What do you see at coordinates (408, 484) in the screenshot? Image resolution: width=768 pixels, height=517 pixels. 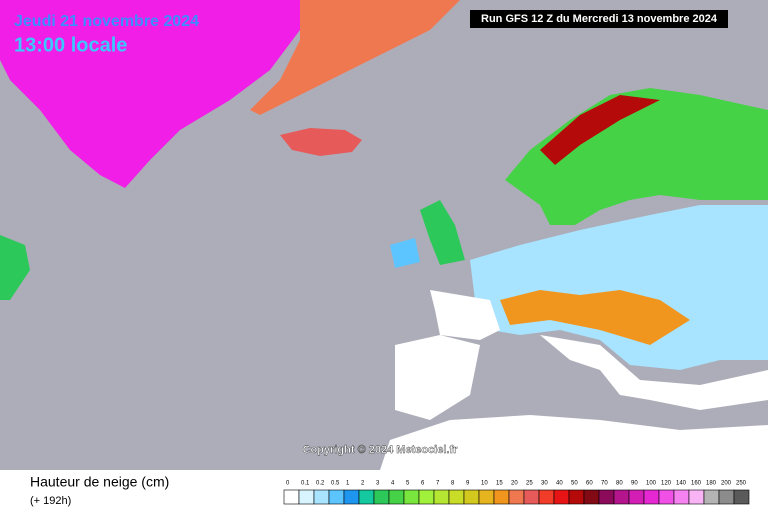 I see `legend-label: 5` at bounding box center [408, 484].